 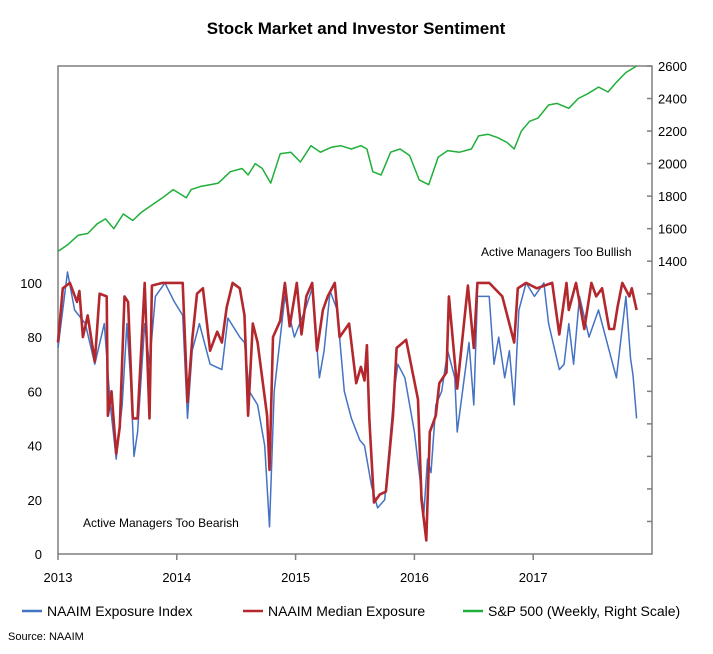 What do you see at coordinates (161, 523) in the screenshot?
I see `annotation-too-bearish: Active Managers Too Bearish` at bounding box center [161, 523].